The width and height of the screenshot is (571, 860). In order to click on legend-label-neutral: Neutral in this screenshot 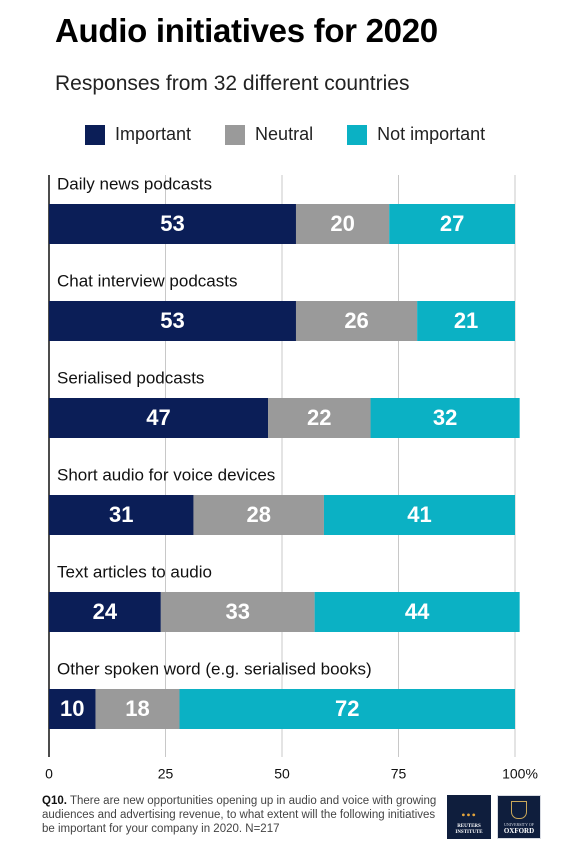, I will do `click(284, 134)`.